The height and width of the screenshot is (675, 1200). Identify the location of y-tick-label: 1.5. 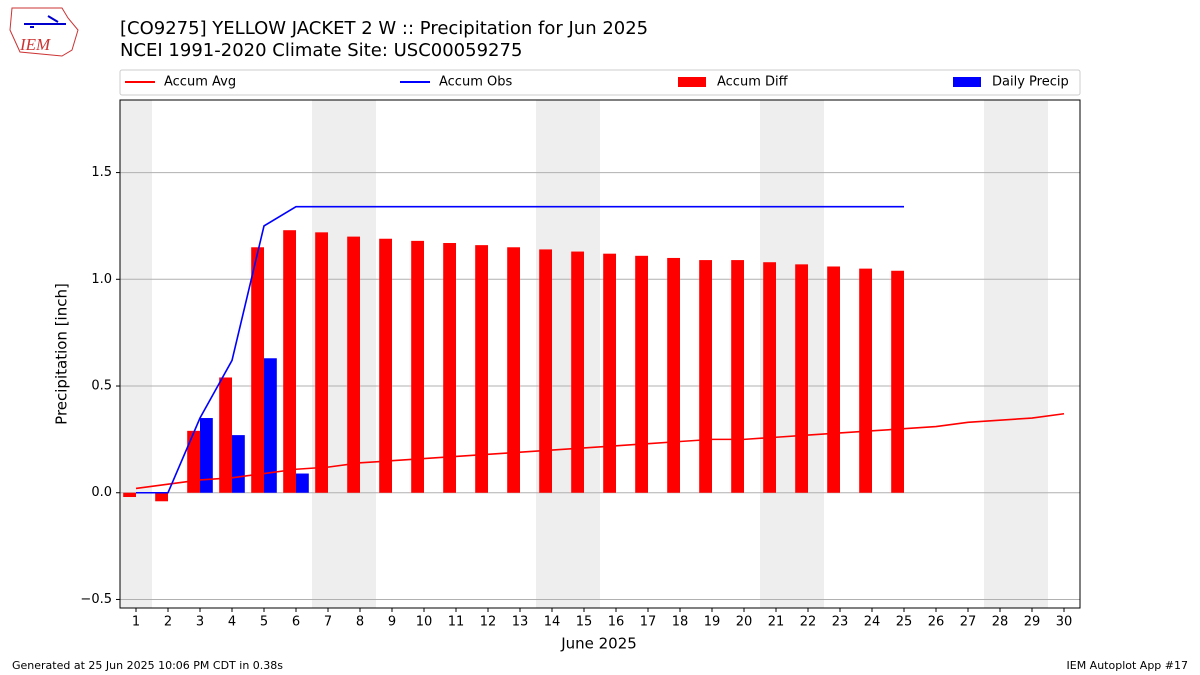
(101, 172).